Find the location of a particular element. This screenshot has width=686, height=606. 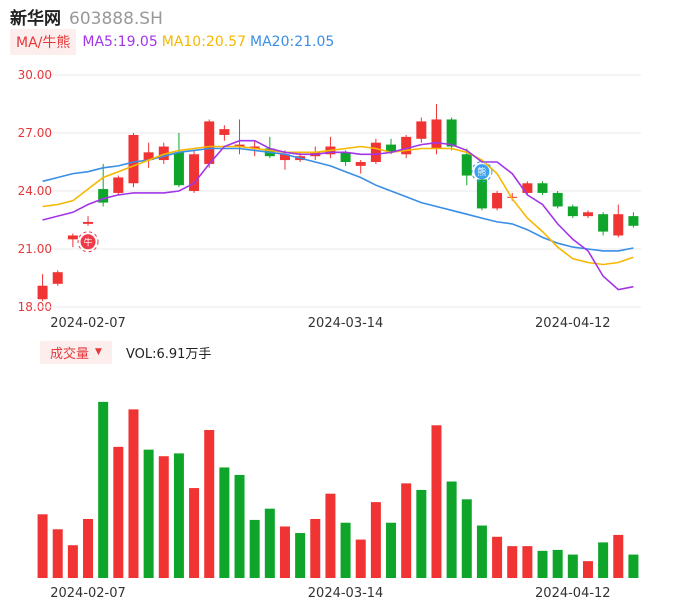

bear-marker is located at coordinates (482, 172).